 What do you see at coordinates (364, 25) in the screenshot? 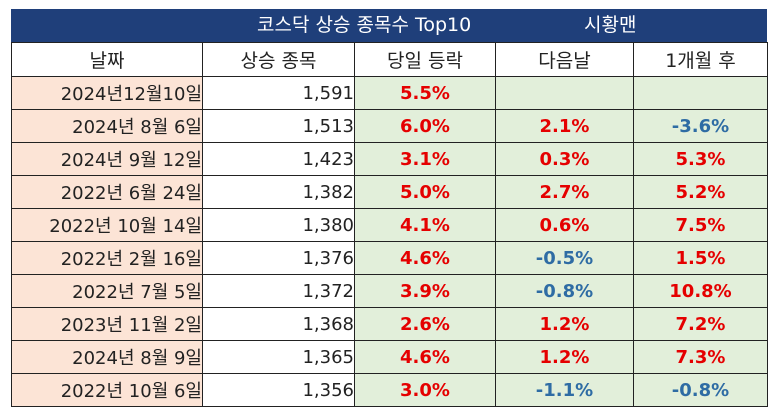
I see `table-title: 코스닥 상승 종목수 Top10` at bounding box center [364, 25].